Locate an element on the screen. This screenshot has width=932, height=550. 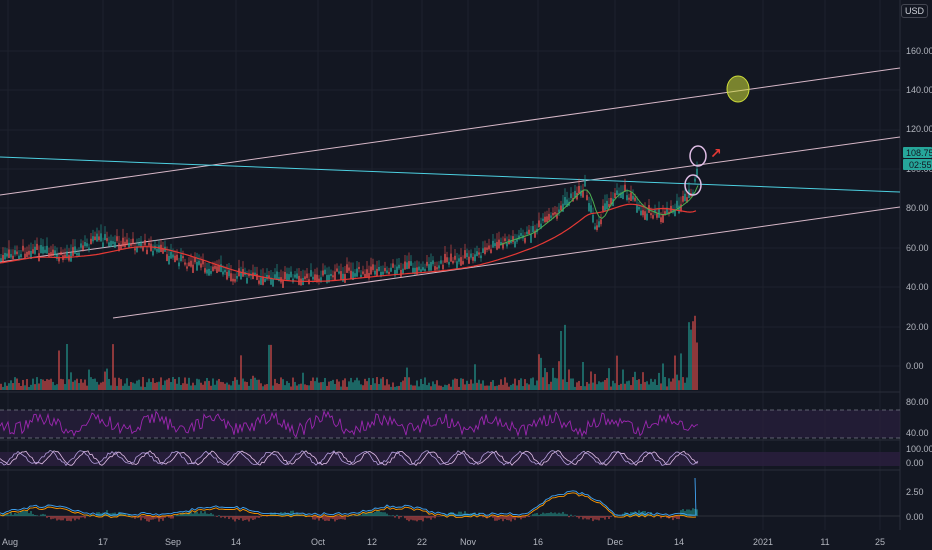
annotations: ↗ is located at coordinates (717, 135).